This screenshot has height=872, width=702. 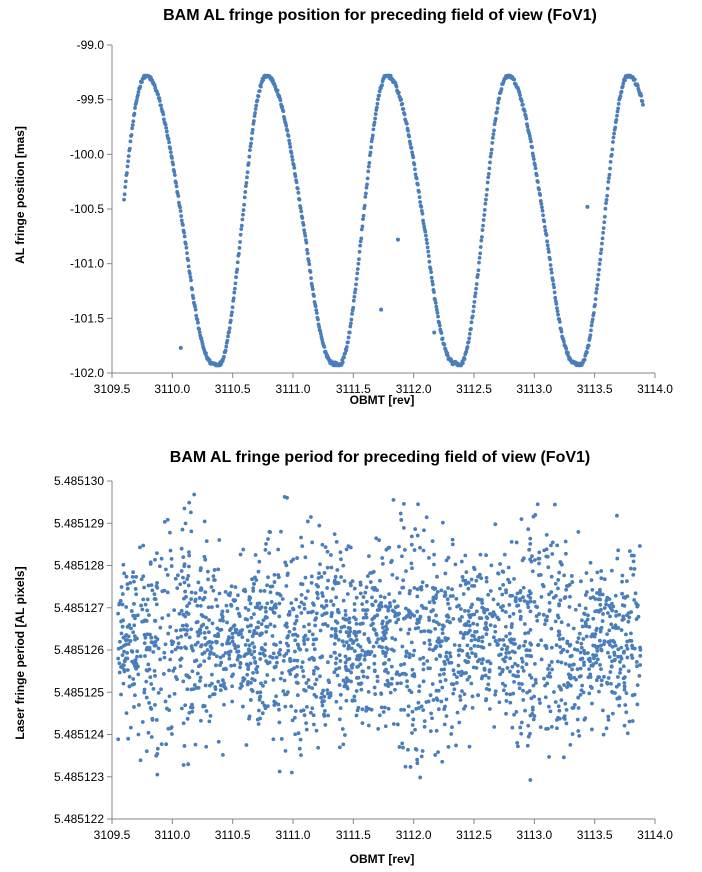 I want to click on outlier-point, so click(x=434, y=332).